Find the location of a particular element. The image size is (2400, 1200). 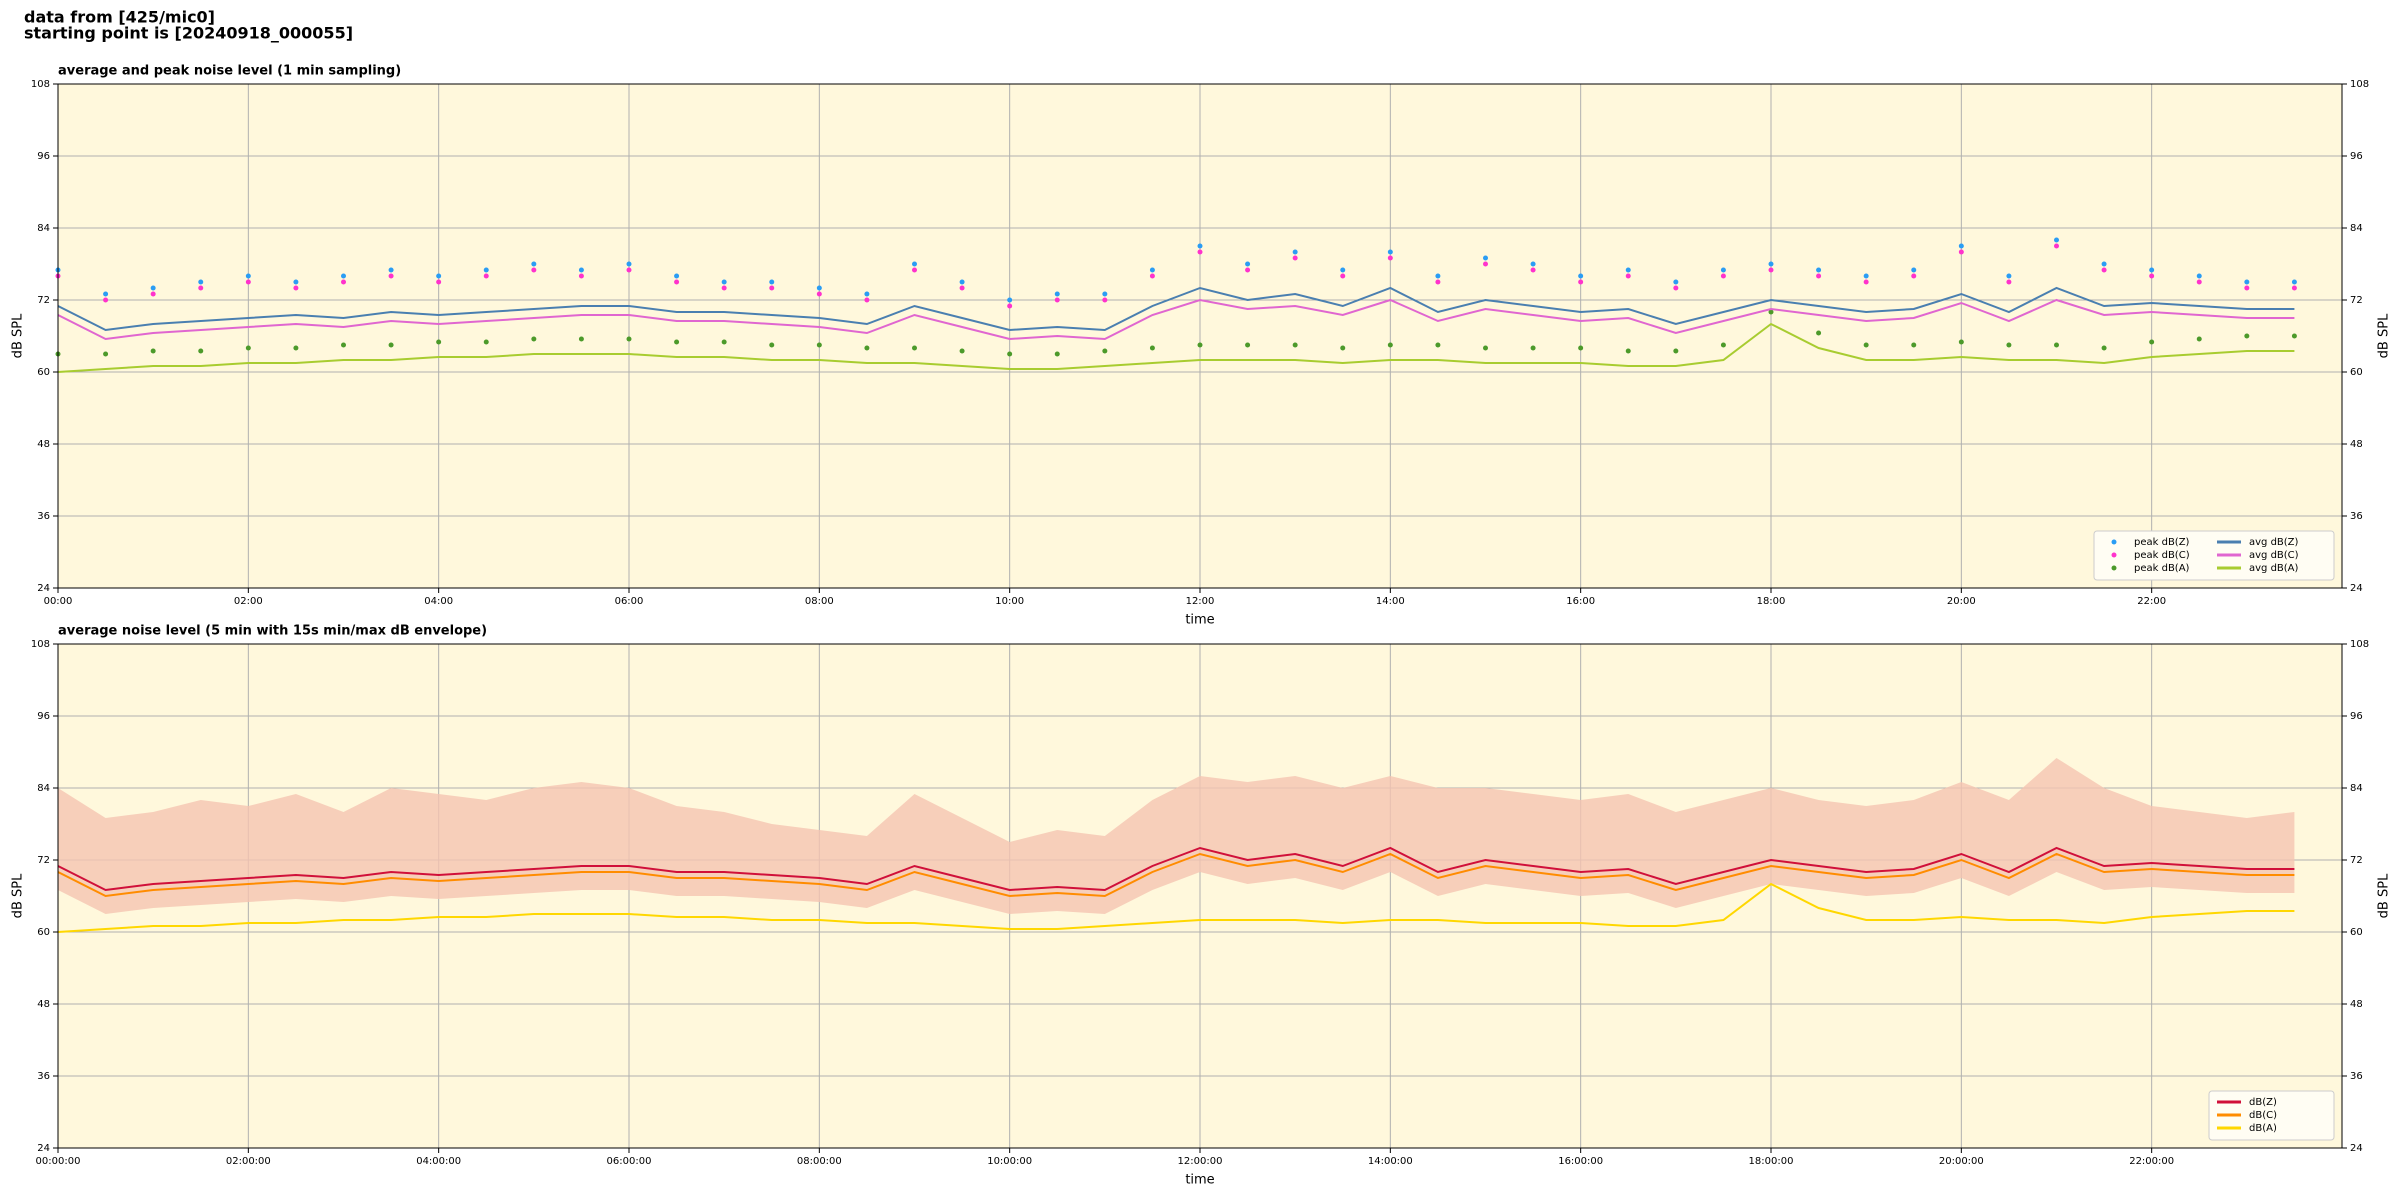

legend-label: avg dB(C) is located at coordinates (2274, 555).